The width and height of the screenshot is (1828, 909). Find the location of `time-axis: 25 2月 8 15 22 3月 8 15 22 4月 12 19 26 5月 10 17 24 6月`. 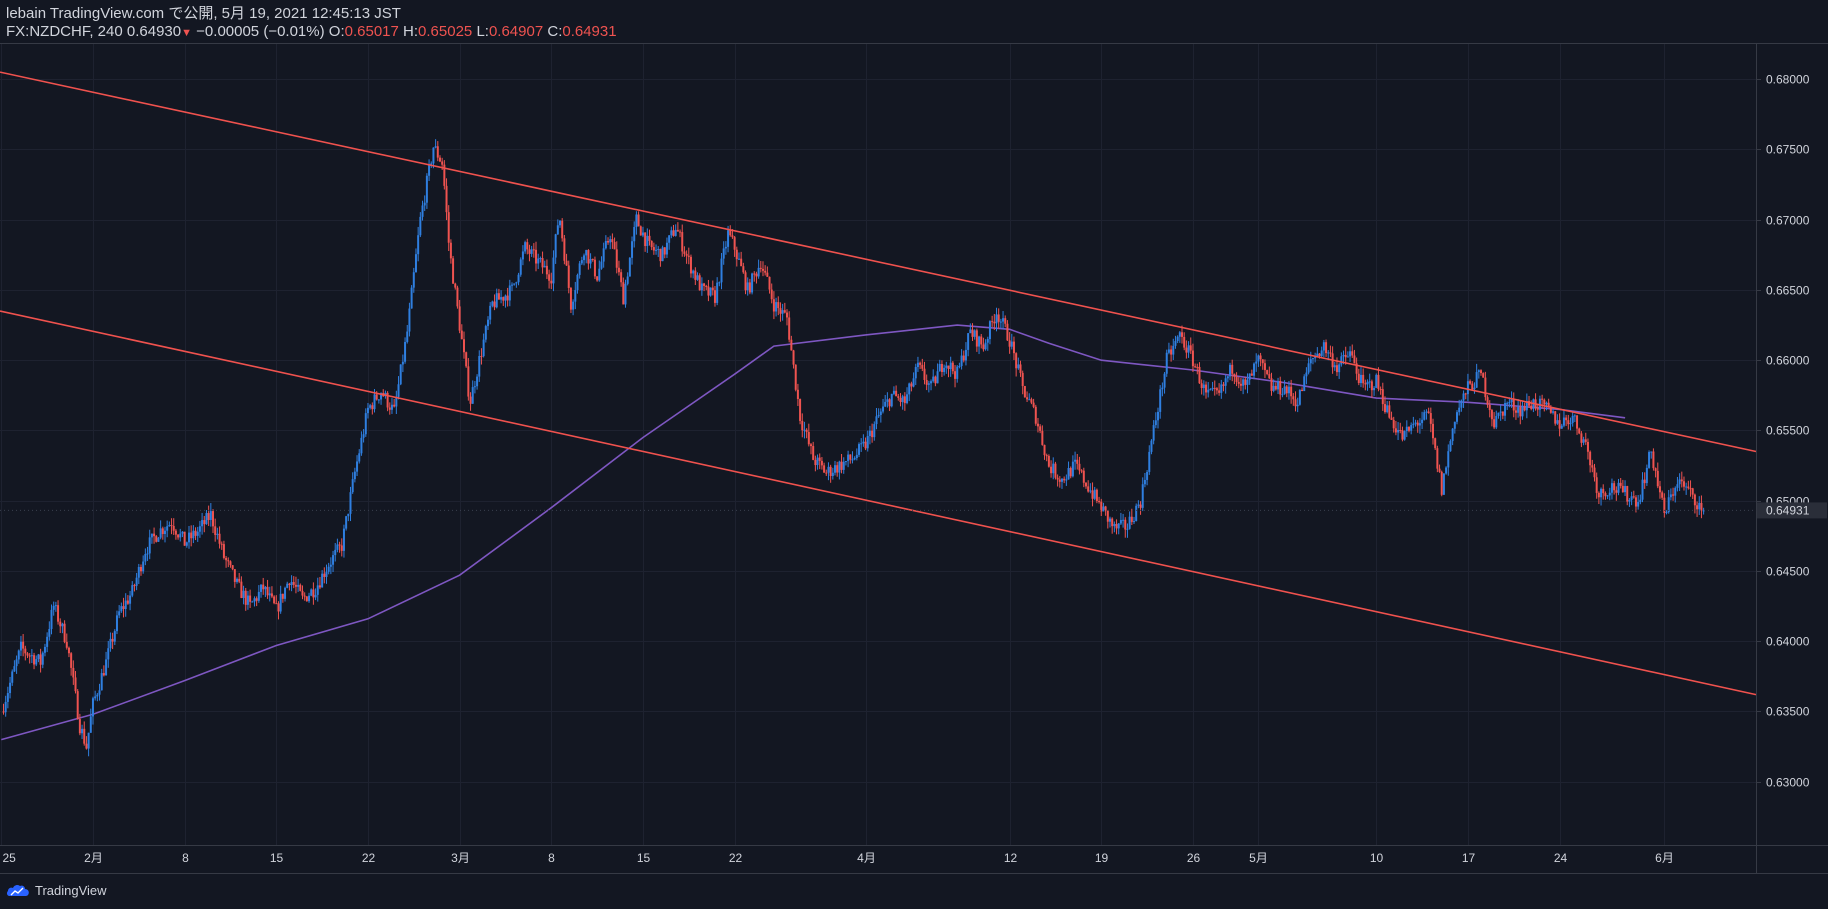

time-axis: 25 2月 8 15 22 3月 8 15 22 4月 12 19 26 5月 10 17 24 6月 is located at coordinates (838, 858).